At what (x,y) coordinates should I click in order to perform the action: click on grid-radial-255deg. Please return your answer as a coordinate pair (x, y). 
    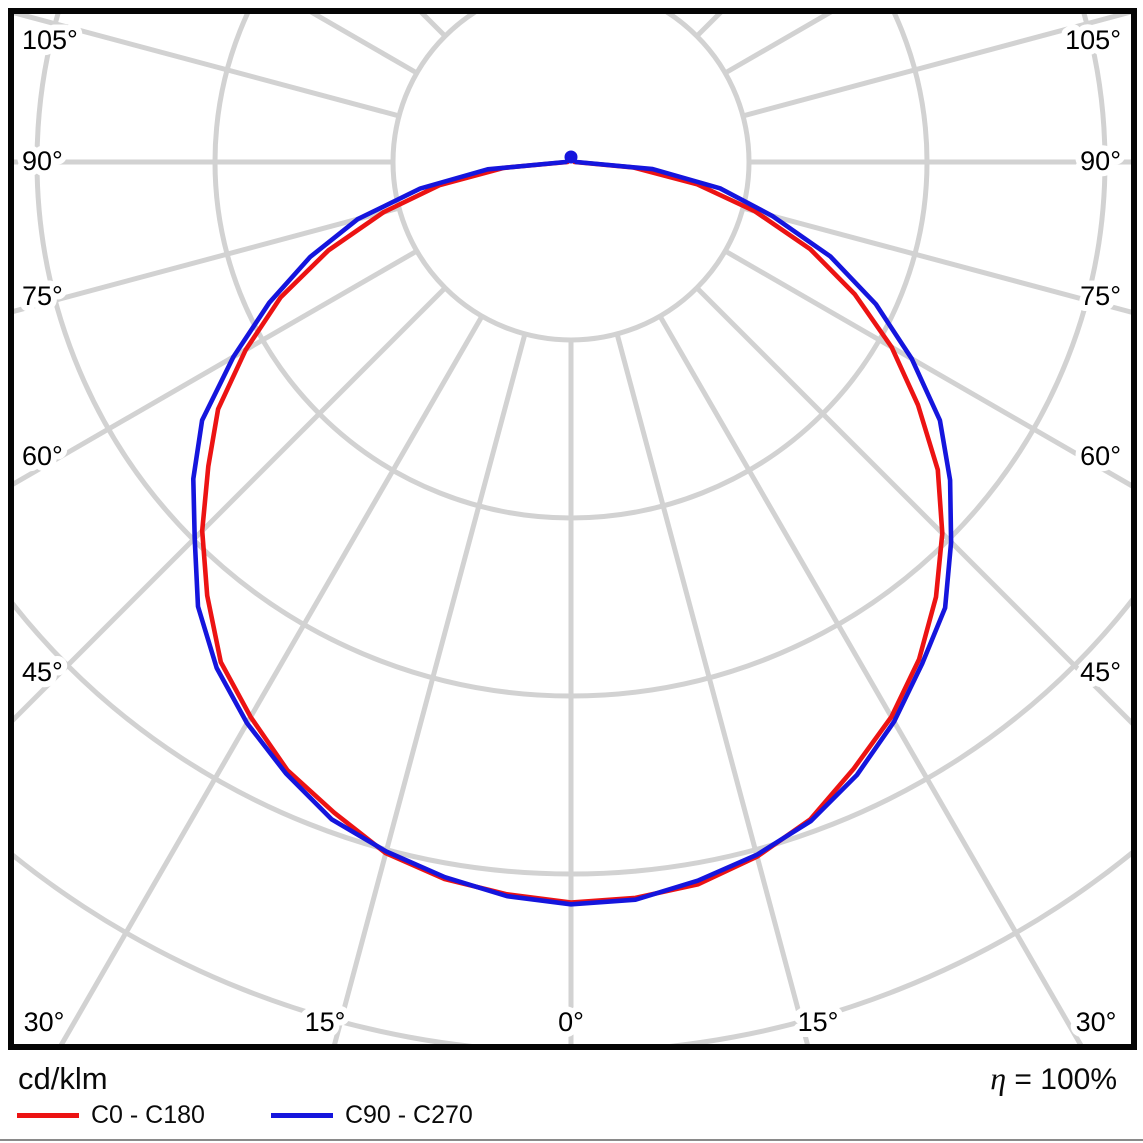
    Looking at the image, I should click on (207, 66).